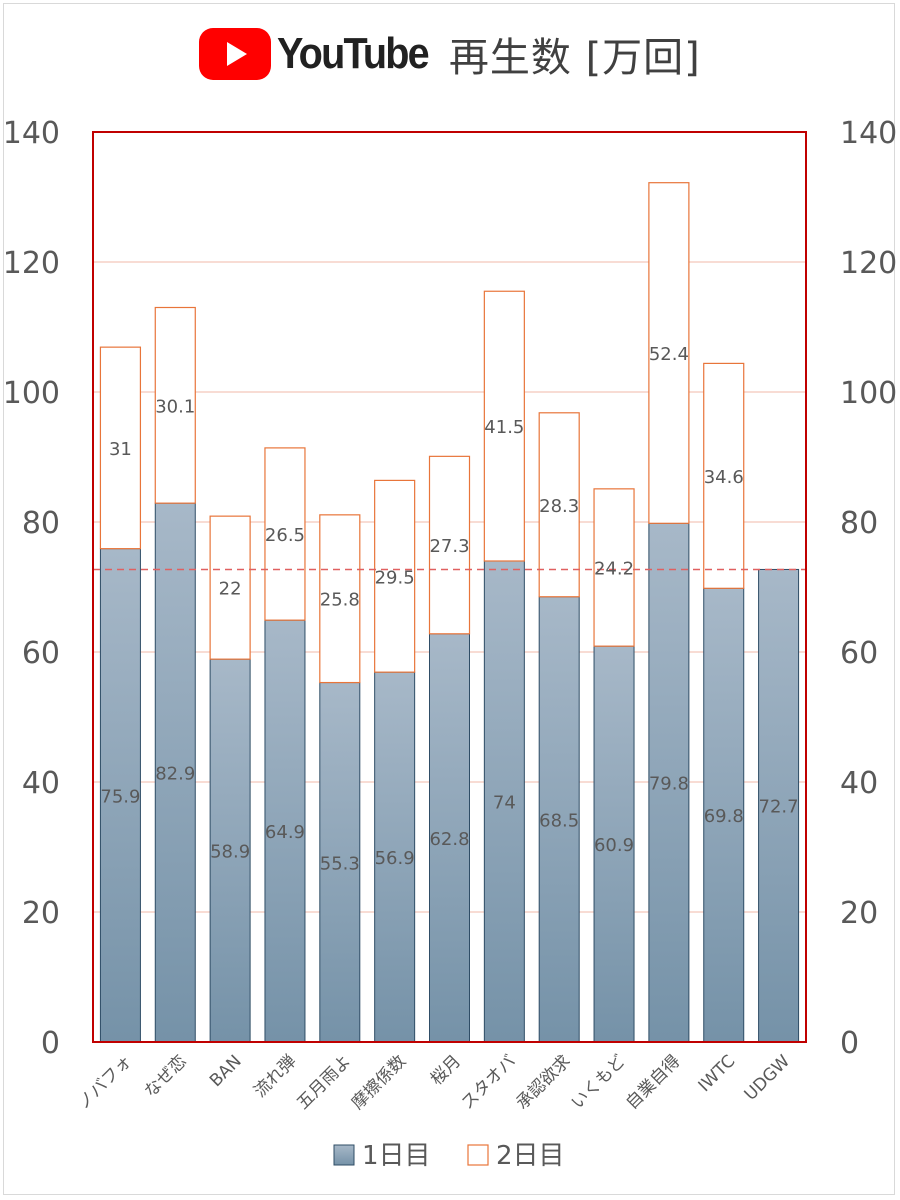  What do you see at coordinates (868, 133) in the screenshot?
I see `y-tick-label-right: 140` at bounding box center [868, 133].